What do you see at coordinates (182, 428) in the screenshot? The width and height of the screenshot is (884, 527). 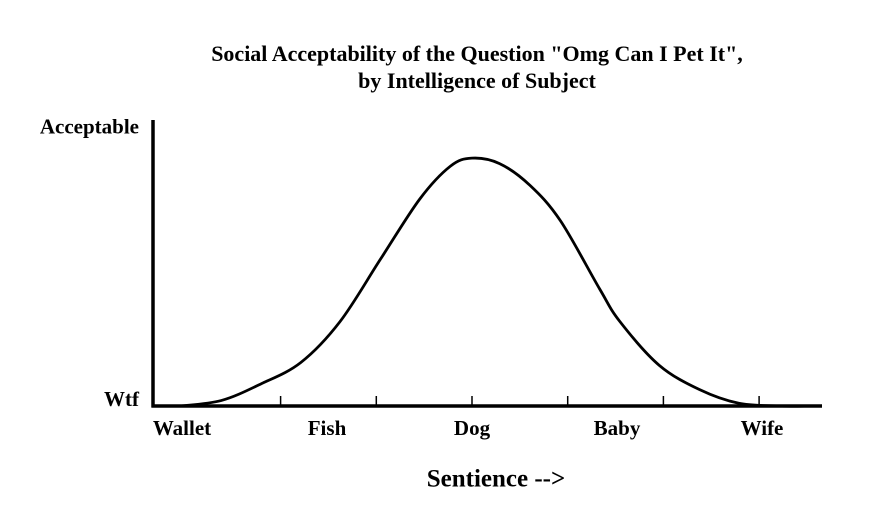 I see `x-tick-label: Wallet` at bounding box center [182, 428].